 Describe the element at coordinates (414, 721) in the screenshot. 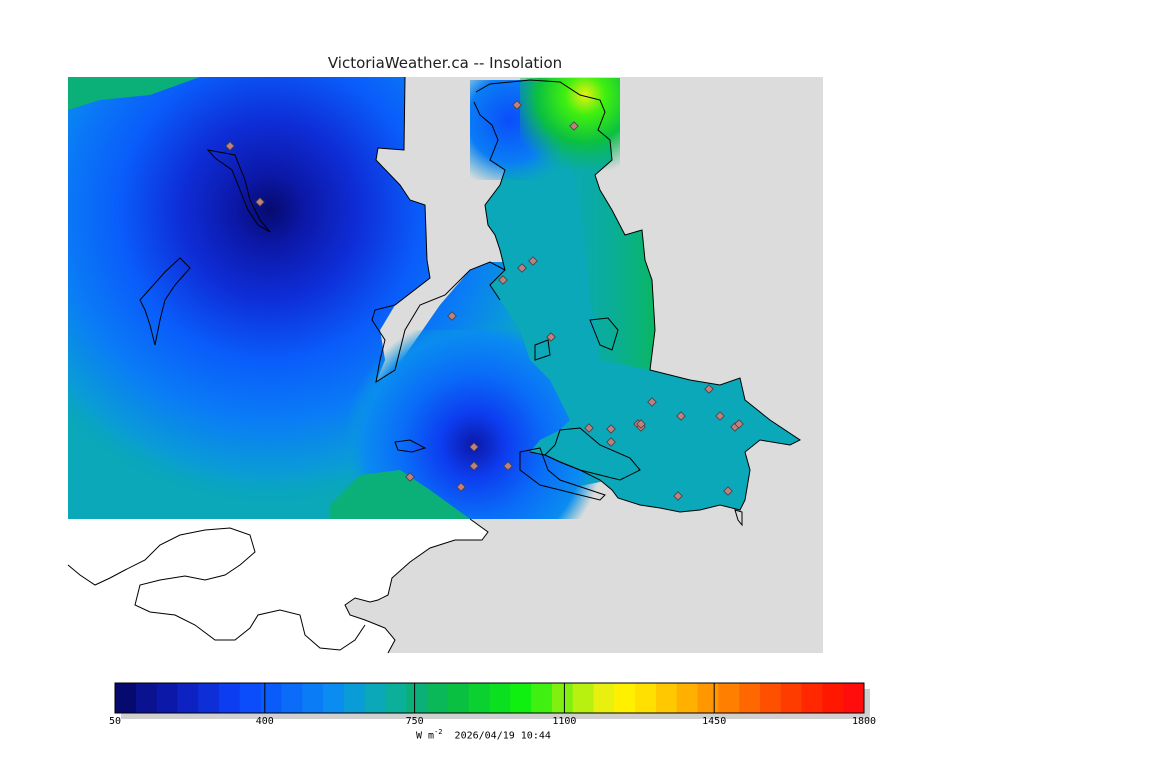

I see `colorbar-tick-label: 750` at that location.